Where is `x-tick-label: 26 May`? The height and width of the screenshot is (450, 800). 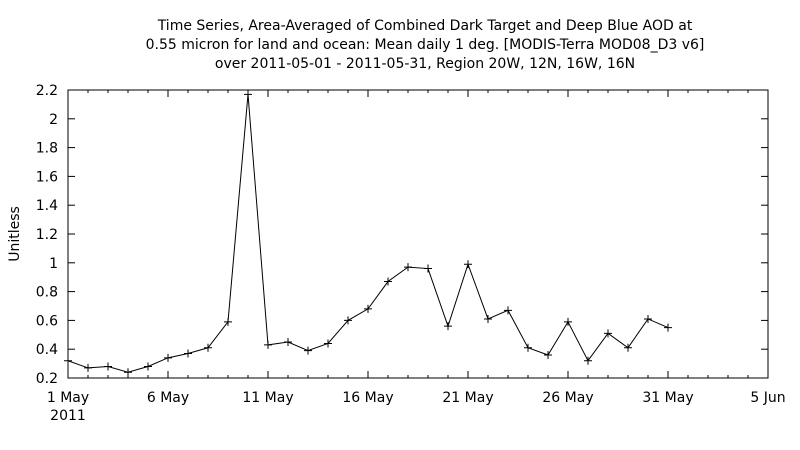
x-tick-label: 26 May is located at coordinates (567, 398).